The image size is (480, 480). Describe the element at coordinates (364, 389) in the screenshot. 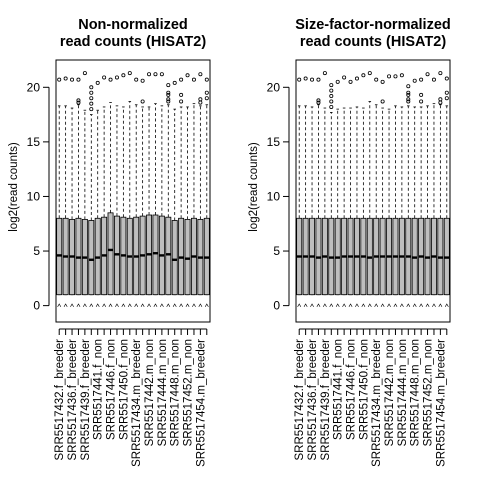

I see `x-tick-label: SRR5517450.f_non` at that location.